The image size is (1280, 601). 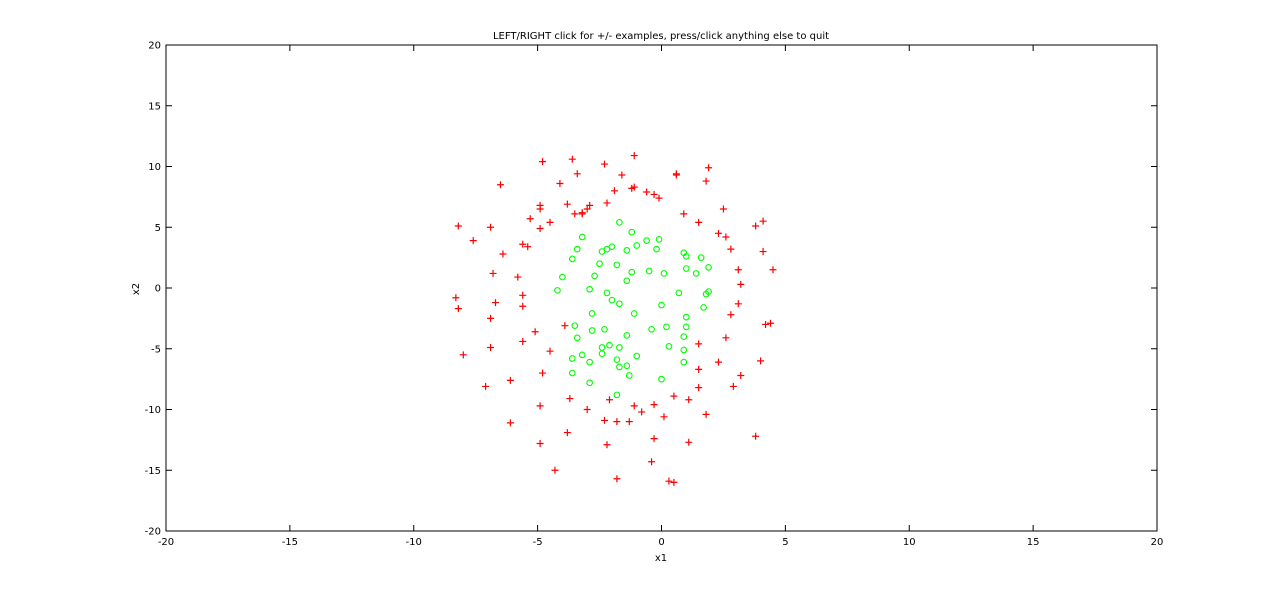 I want to click on data-points, so click(x=614, y=319).